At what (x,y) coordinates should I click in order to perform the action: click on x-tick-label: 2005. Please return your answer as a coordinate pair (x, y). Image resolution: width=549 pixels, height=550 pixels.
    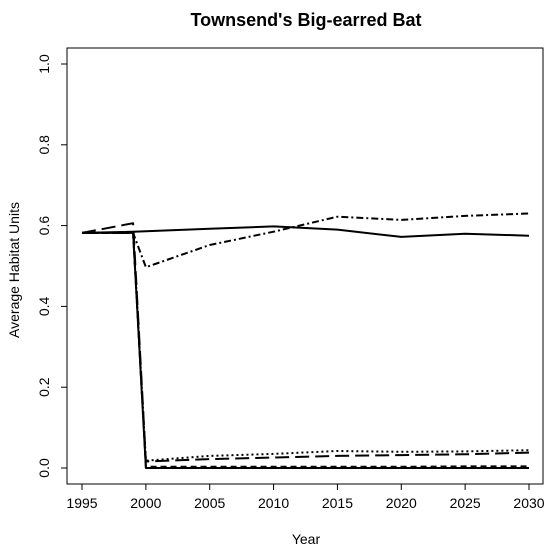
    Looking at the image, I should click on (209, 503).